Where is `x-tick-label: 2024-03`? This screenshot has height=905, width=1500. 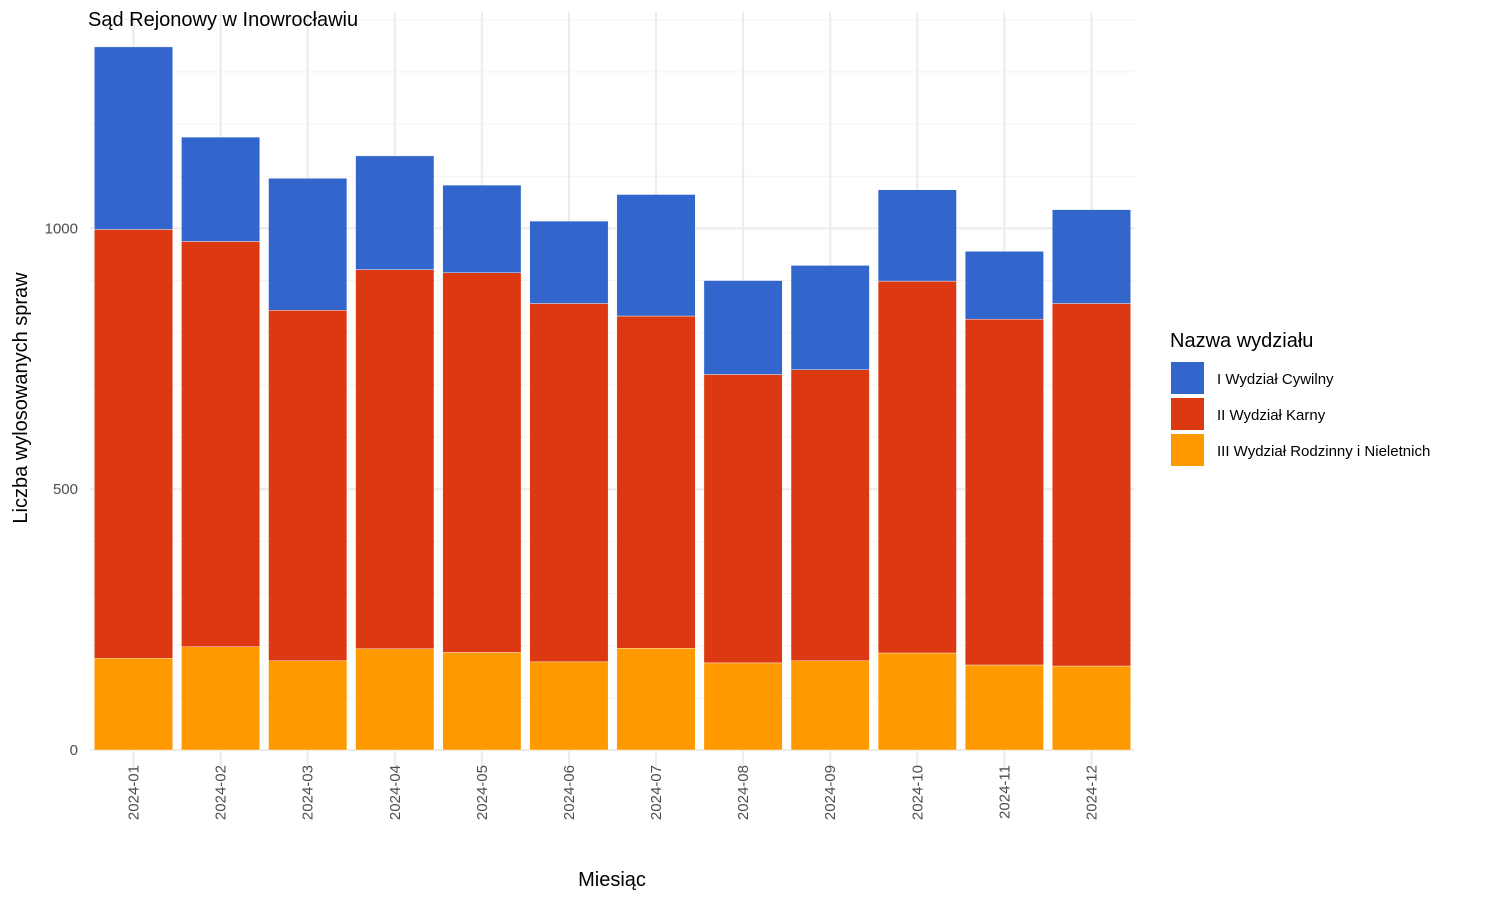 x-tick-label: 2024-03 is located at coordinates (308, 792).